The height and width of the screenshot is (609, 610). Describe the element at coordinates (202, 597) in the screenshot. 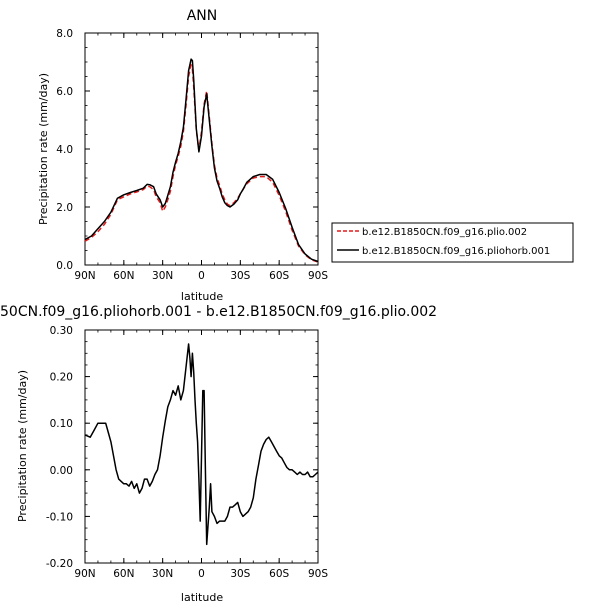

I see `chart-bottom-xlabel: latitude` at that location.